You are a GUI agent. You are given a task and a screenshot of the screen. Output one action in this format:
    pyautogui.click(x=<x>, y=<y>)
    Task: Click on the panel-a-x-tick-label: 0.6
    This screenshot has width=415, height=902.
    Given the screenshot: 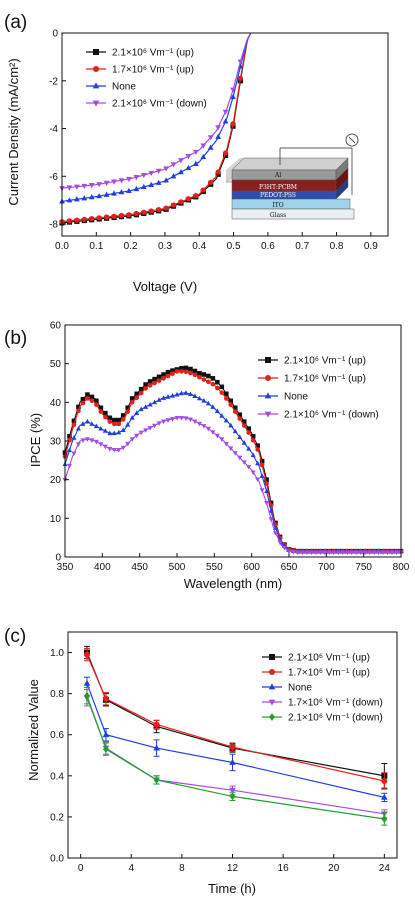 What is the action you would take?
    pyautogui.click(x=268, y=246)
    